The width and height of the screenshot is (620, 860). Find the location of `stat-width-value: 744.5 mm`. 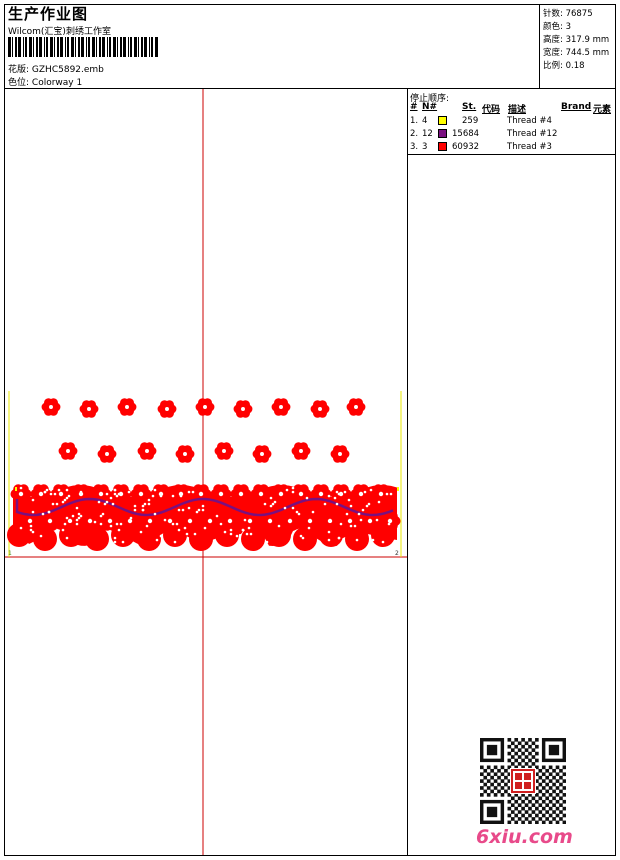

stat-width-value: 744.5 mm is located at coordinates (587, 53).